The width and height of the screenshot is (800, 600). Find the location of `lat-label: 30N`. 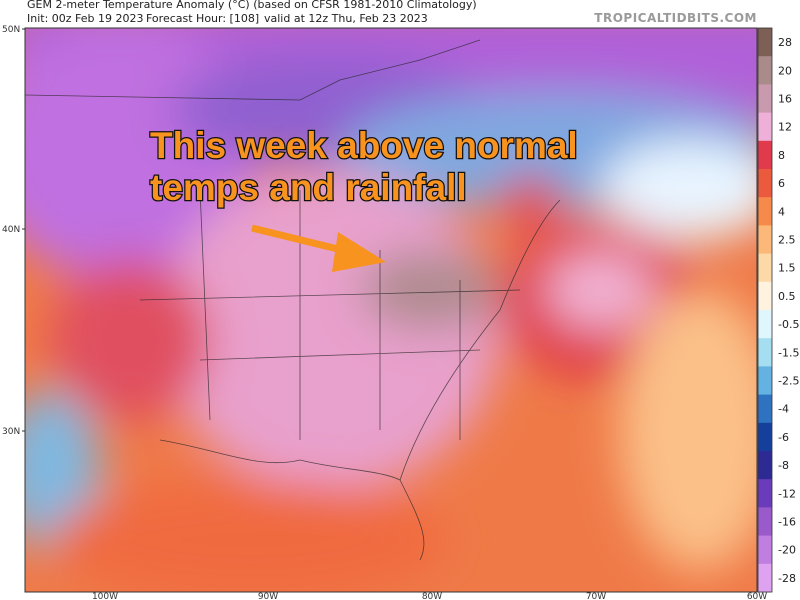

lat-label: 30N is located at coordinates (11, 432).